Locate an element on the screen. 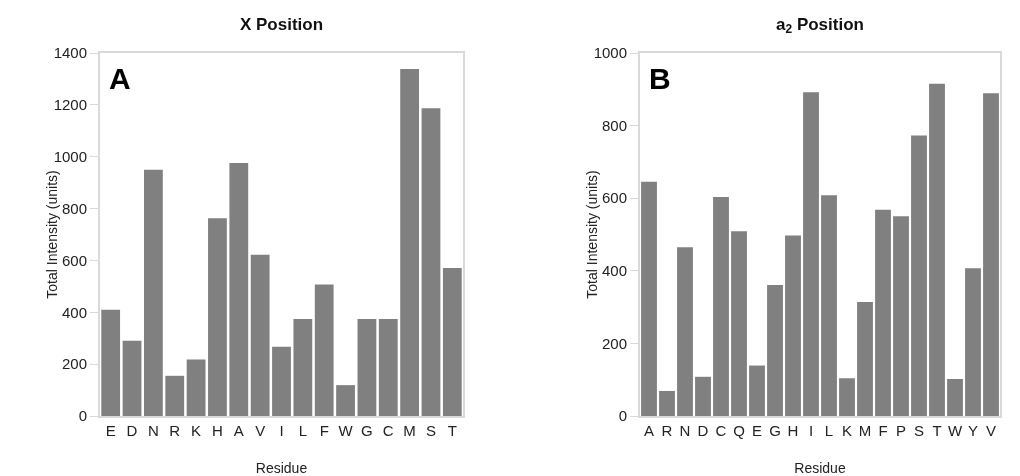  chart-title: a$_{2}$ Position is located at coordinates (820, 25).